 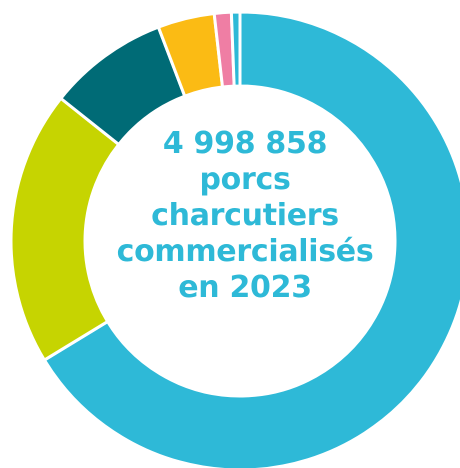 I want to click on label-line-year: en 2023, so click(x=245, y=287).